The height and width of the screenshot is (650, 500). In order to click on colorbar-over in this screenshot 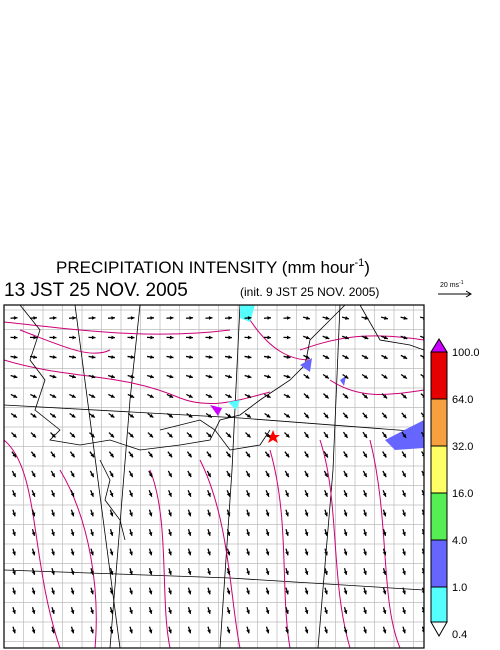, I will do `click(439, 345)`.